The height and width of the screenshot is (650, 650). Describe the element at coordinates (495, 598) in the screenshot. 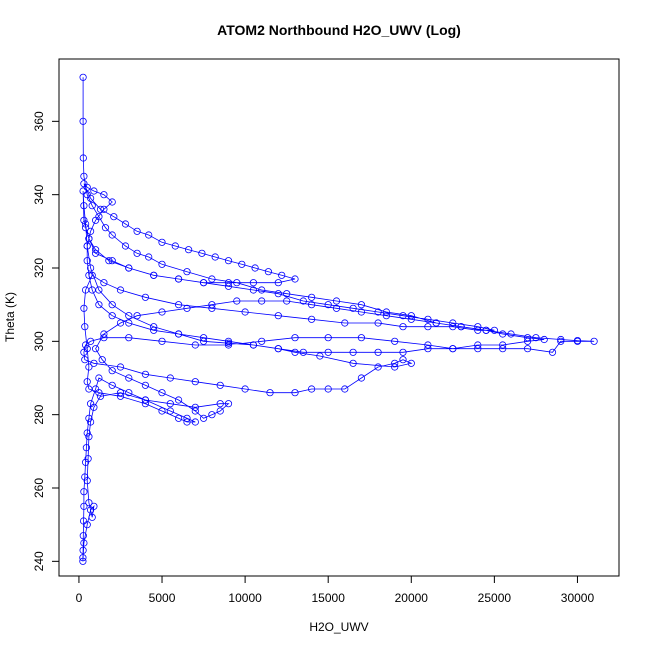

I see `x-tick-label: 25000` at that location.